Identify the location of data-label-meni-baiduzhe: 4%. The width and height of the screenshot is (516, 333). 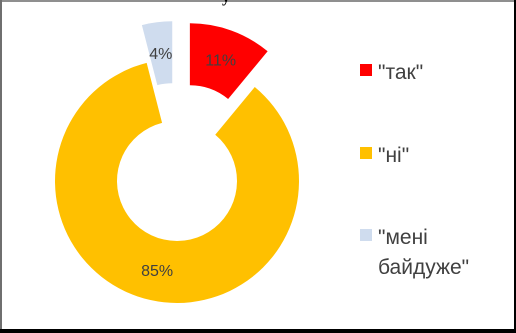
(160, 54).